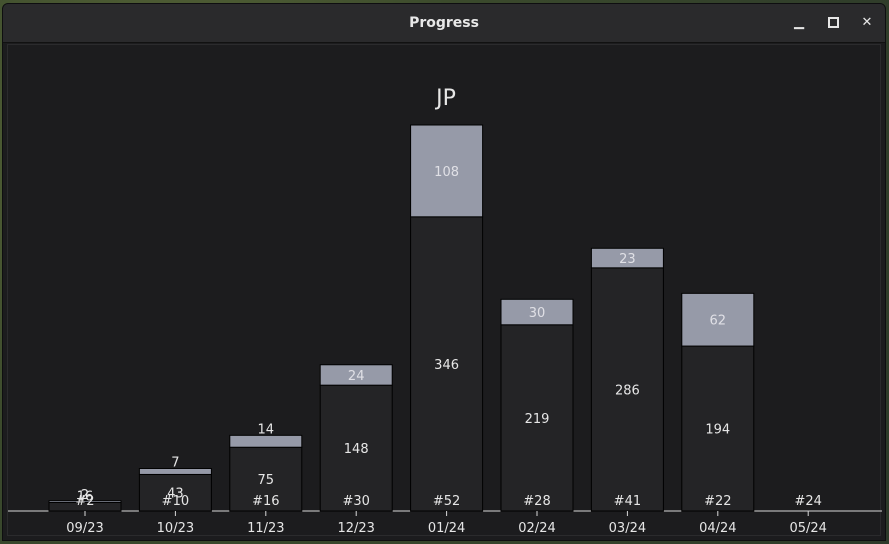  I want to click on maximize-icon, so click(833, 22).